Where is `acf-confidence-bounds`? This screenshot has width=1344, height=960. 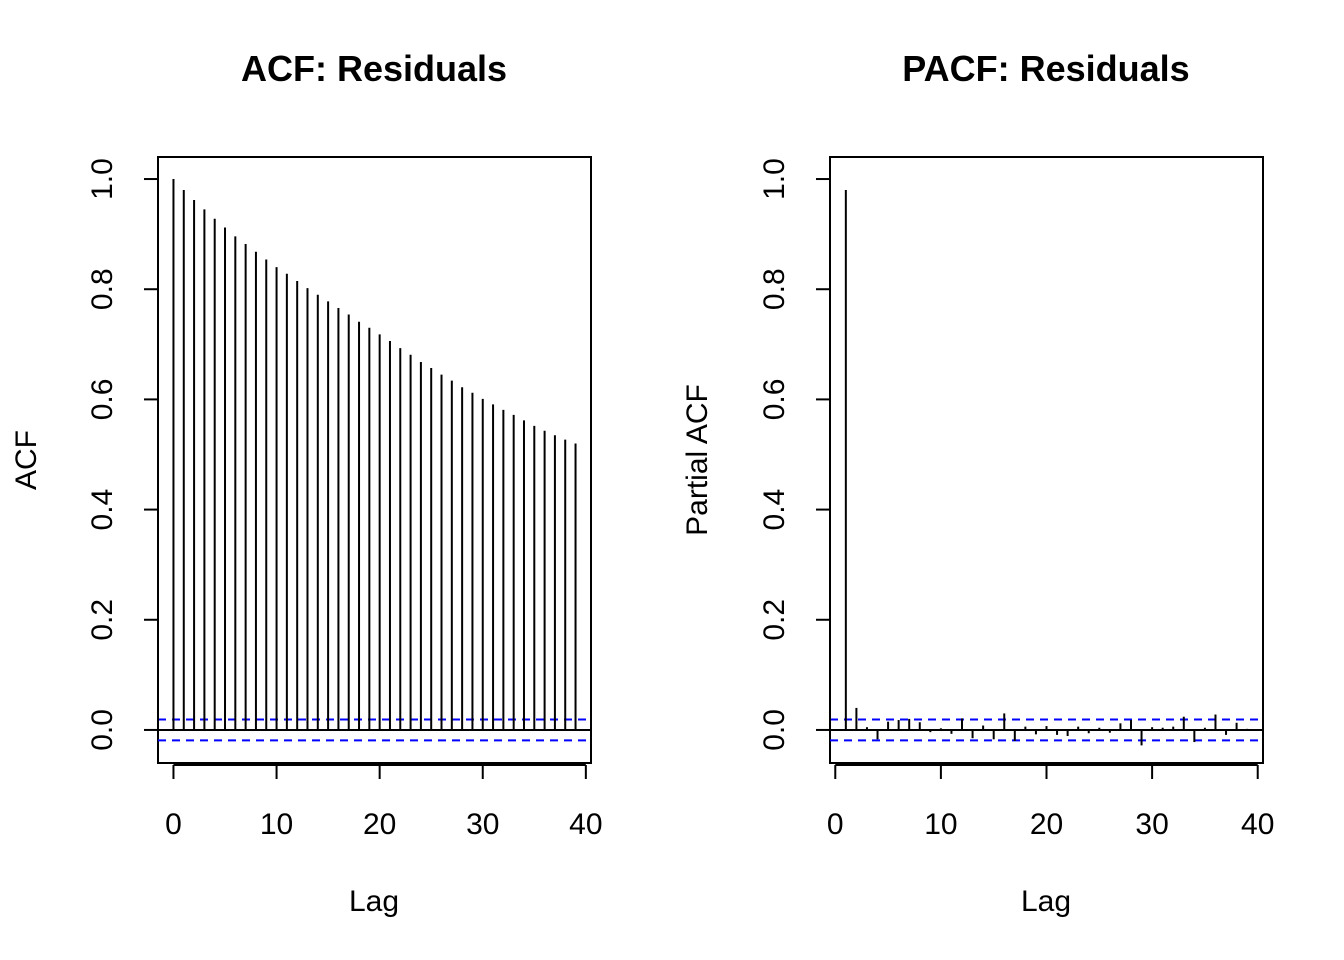 acf-confidence-bounds is located at coordinates (374, 730).